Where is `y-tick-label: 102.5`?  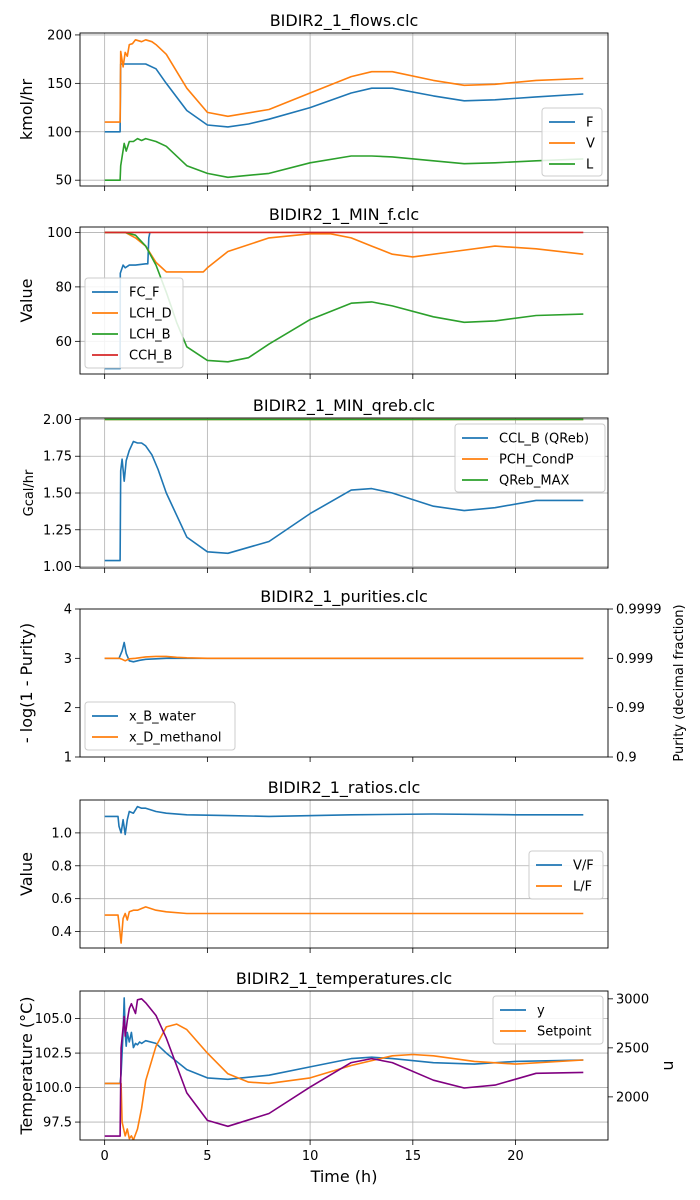
y-tick-label: 102.5 is located at coordinates (53, 1054).